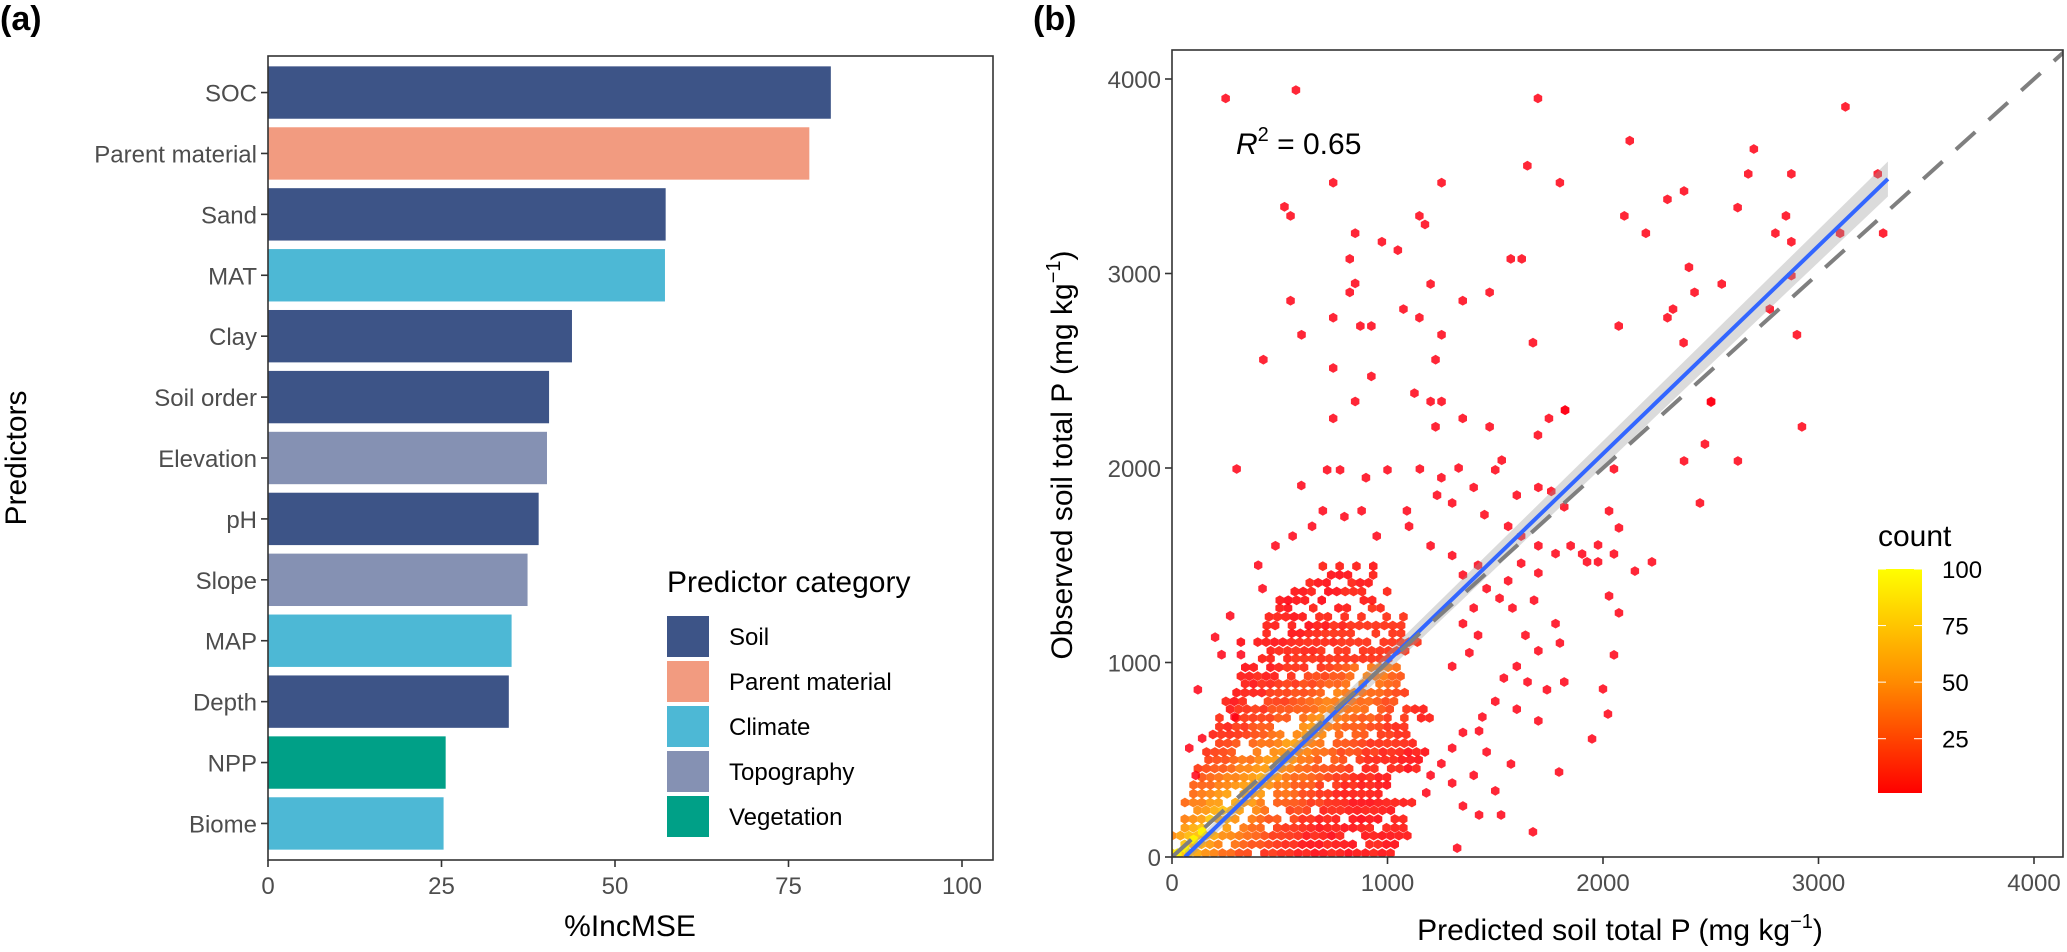  What do you see at coordinates (1930, 656) in the screenshot?
I see `colorbar-legend: count 25 50 75 100` at bounding box center [1930, 656].